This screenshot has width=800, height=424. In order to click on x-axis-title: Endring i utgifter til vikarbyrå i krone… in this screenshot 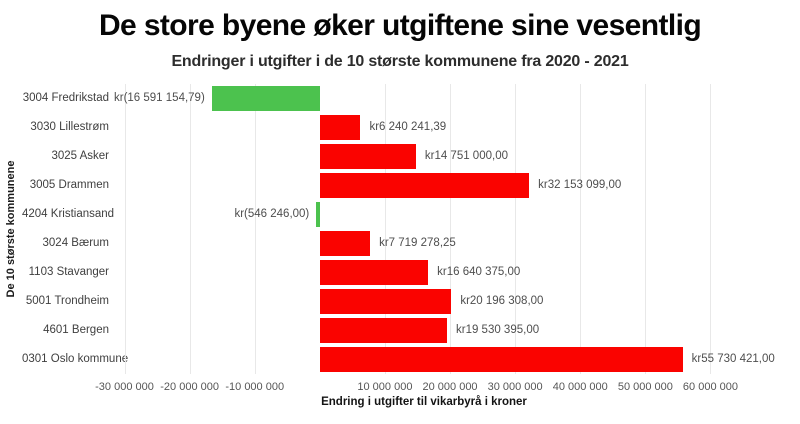, I will do `click(424, 401)`.